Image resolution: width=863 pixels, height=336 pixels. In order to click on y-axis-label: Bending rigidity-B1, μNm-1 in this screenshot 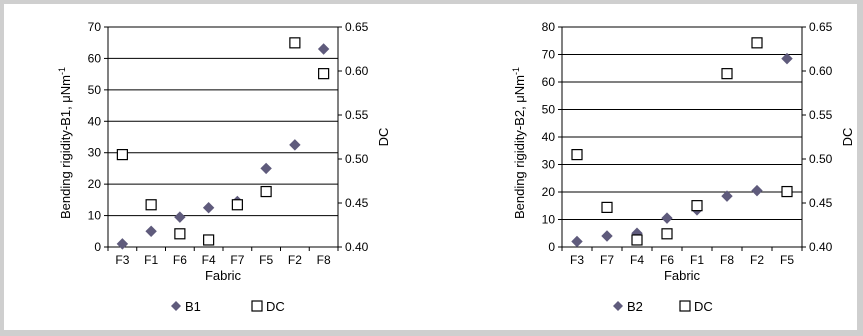, I will do `click(65, 143)`.